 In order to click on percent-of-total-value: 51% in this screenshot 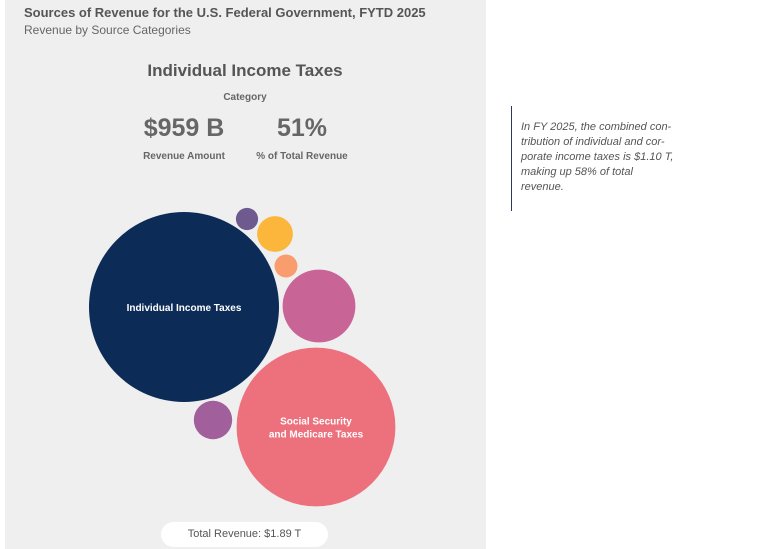, I will do `click(302, 128)`.